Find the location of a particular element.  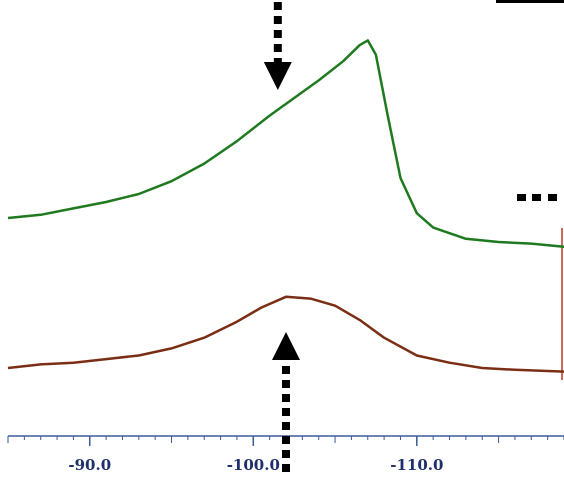

x-tick-label: -100.0 is located at coordinates (253, 465).